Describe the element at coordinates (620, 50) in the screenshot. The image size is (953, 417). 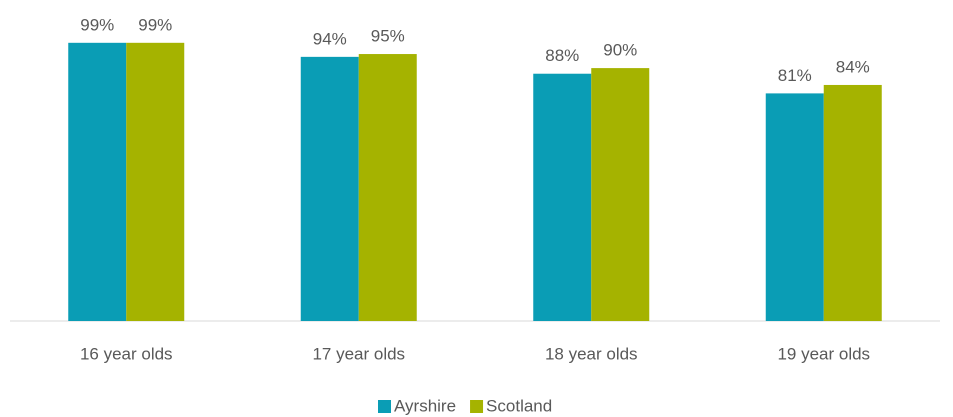
I see `data-label: 90%` at that location.